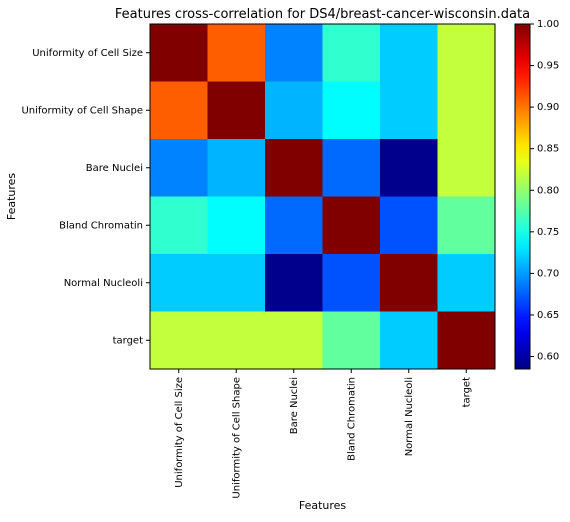 The height and width of the screenshot is (522, 570). What do you see at coordinates (548, 315) in the screenshot?
I see `colorbar-tick-label: 0.65` at bounding box center [548, 315].